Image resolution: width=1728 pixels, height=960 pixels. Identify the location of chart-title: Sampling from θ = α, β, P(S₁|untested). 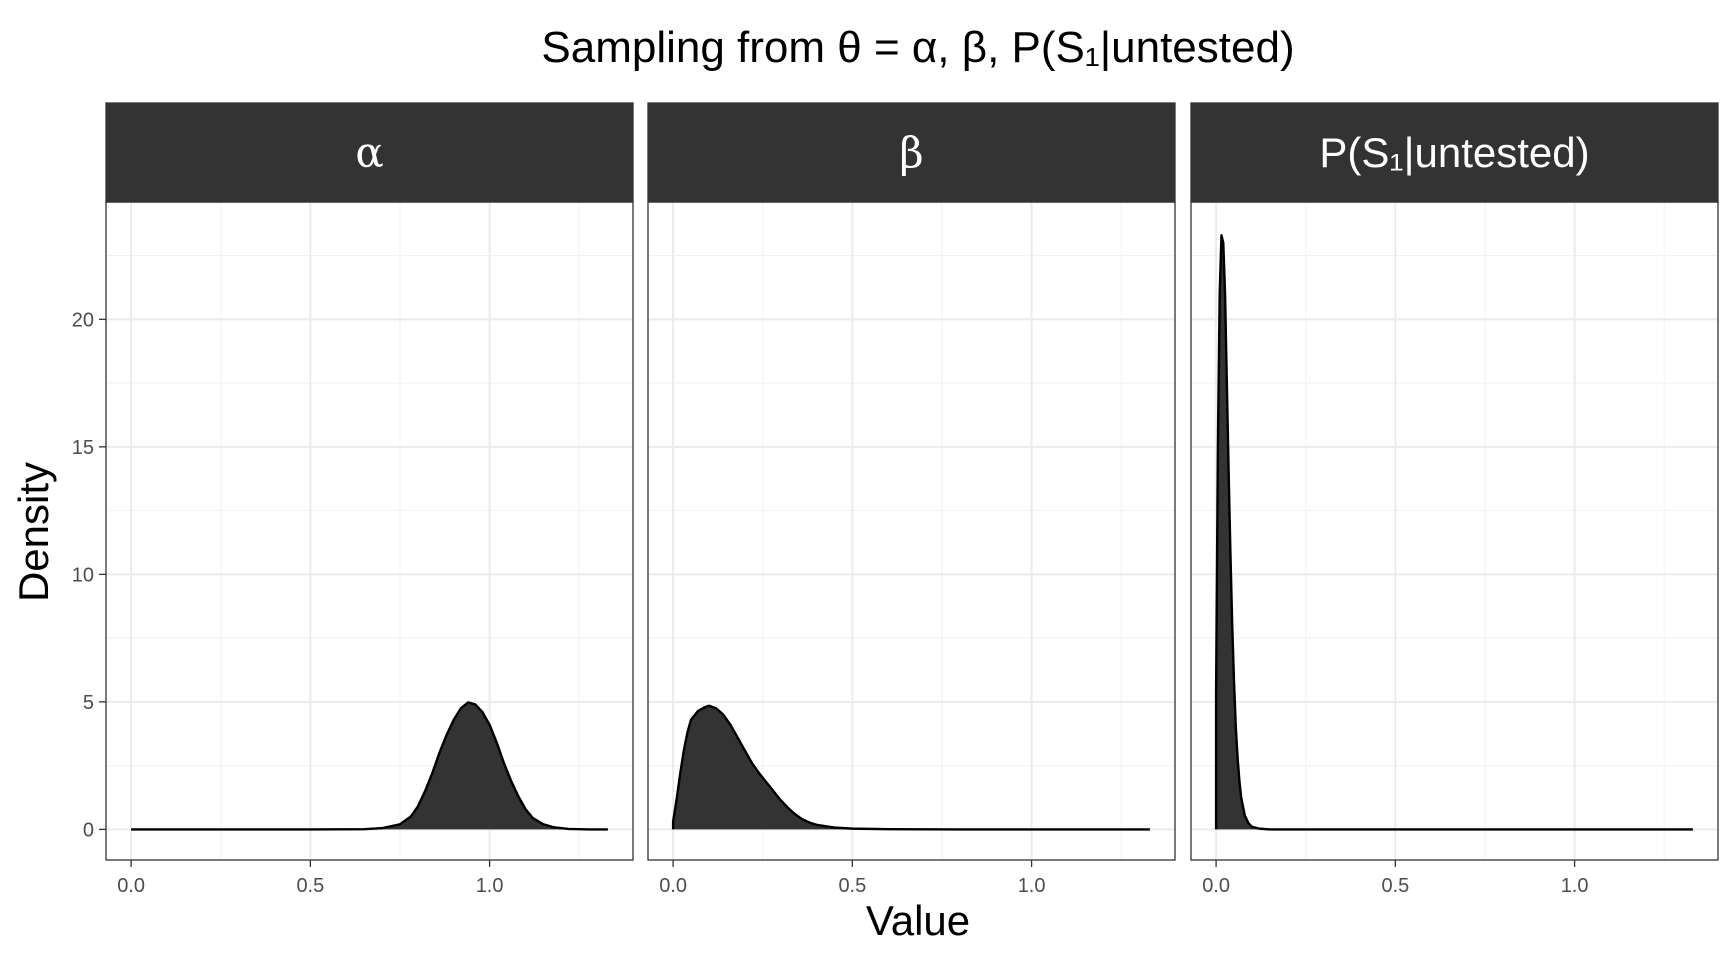
(917, 47).